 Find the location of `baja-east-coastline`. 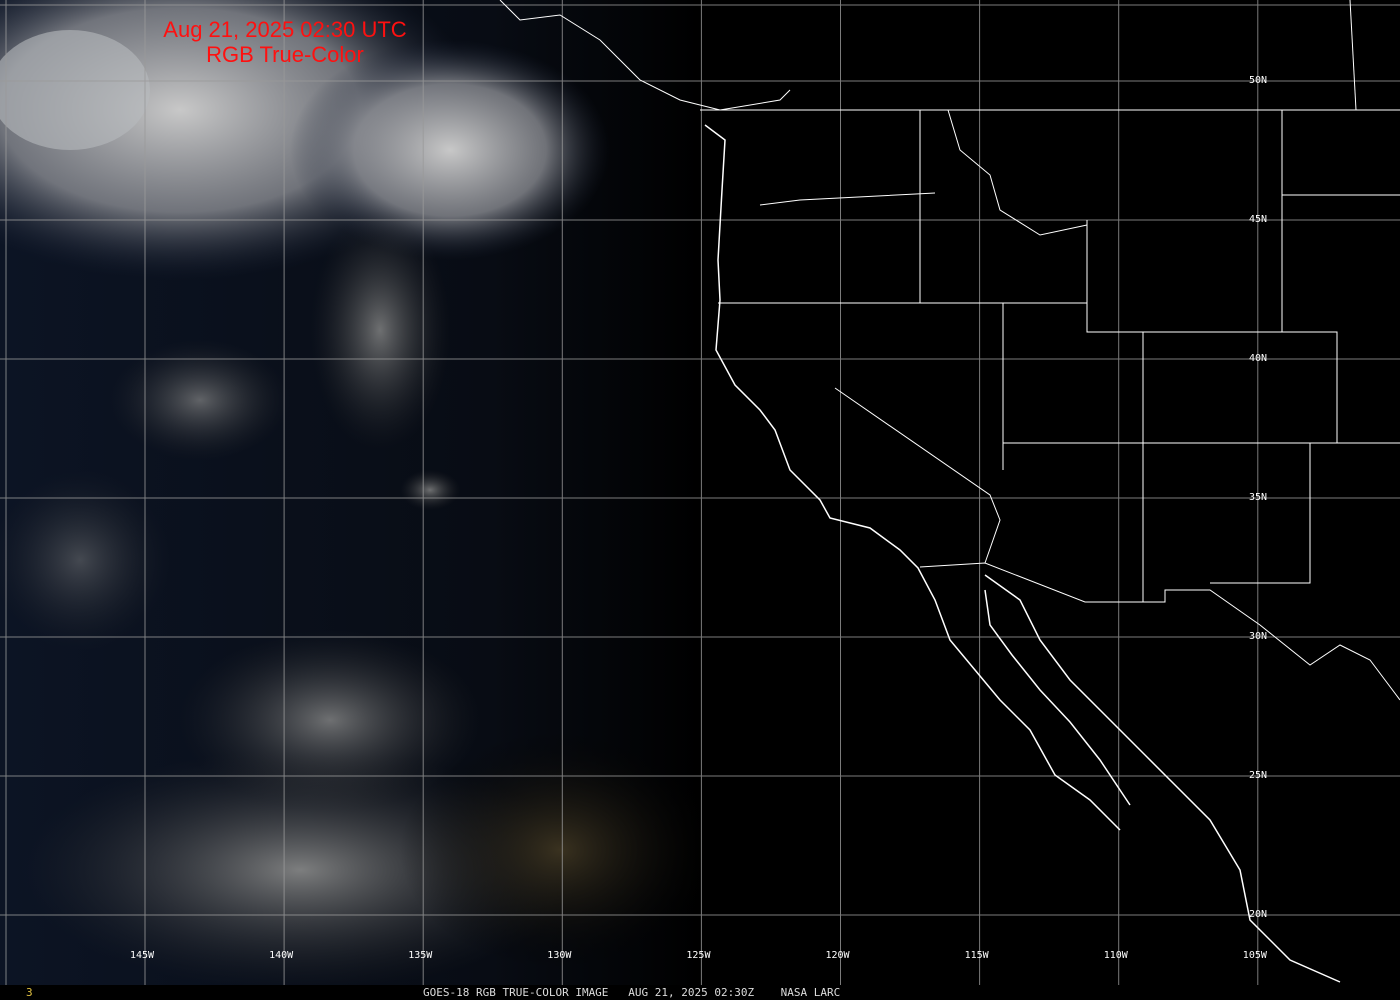

baja-east-coastline is located at coordinates (1057, 697).